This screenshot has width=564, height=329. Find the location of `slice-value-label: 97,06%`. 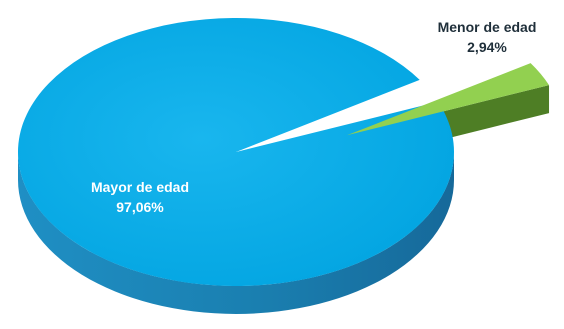

slice-value-label: 97,06% is located at coordinates (140, 207).